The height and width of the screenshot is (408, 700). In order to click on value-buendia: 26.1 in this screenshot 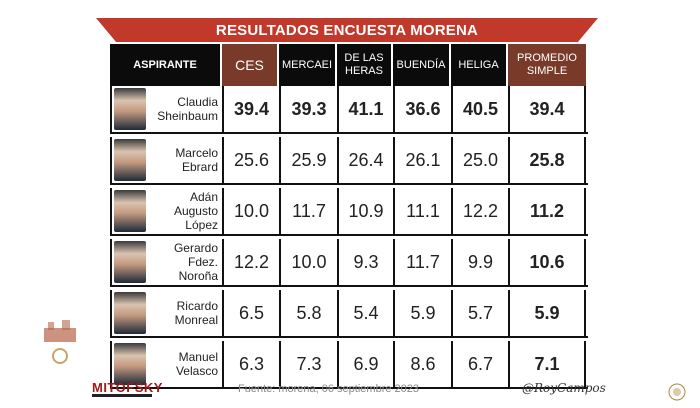, I will do `click(422, 160)`.